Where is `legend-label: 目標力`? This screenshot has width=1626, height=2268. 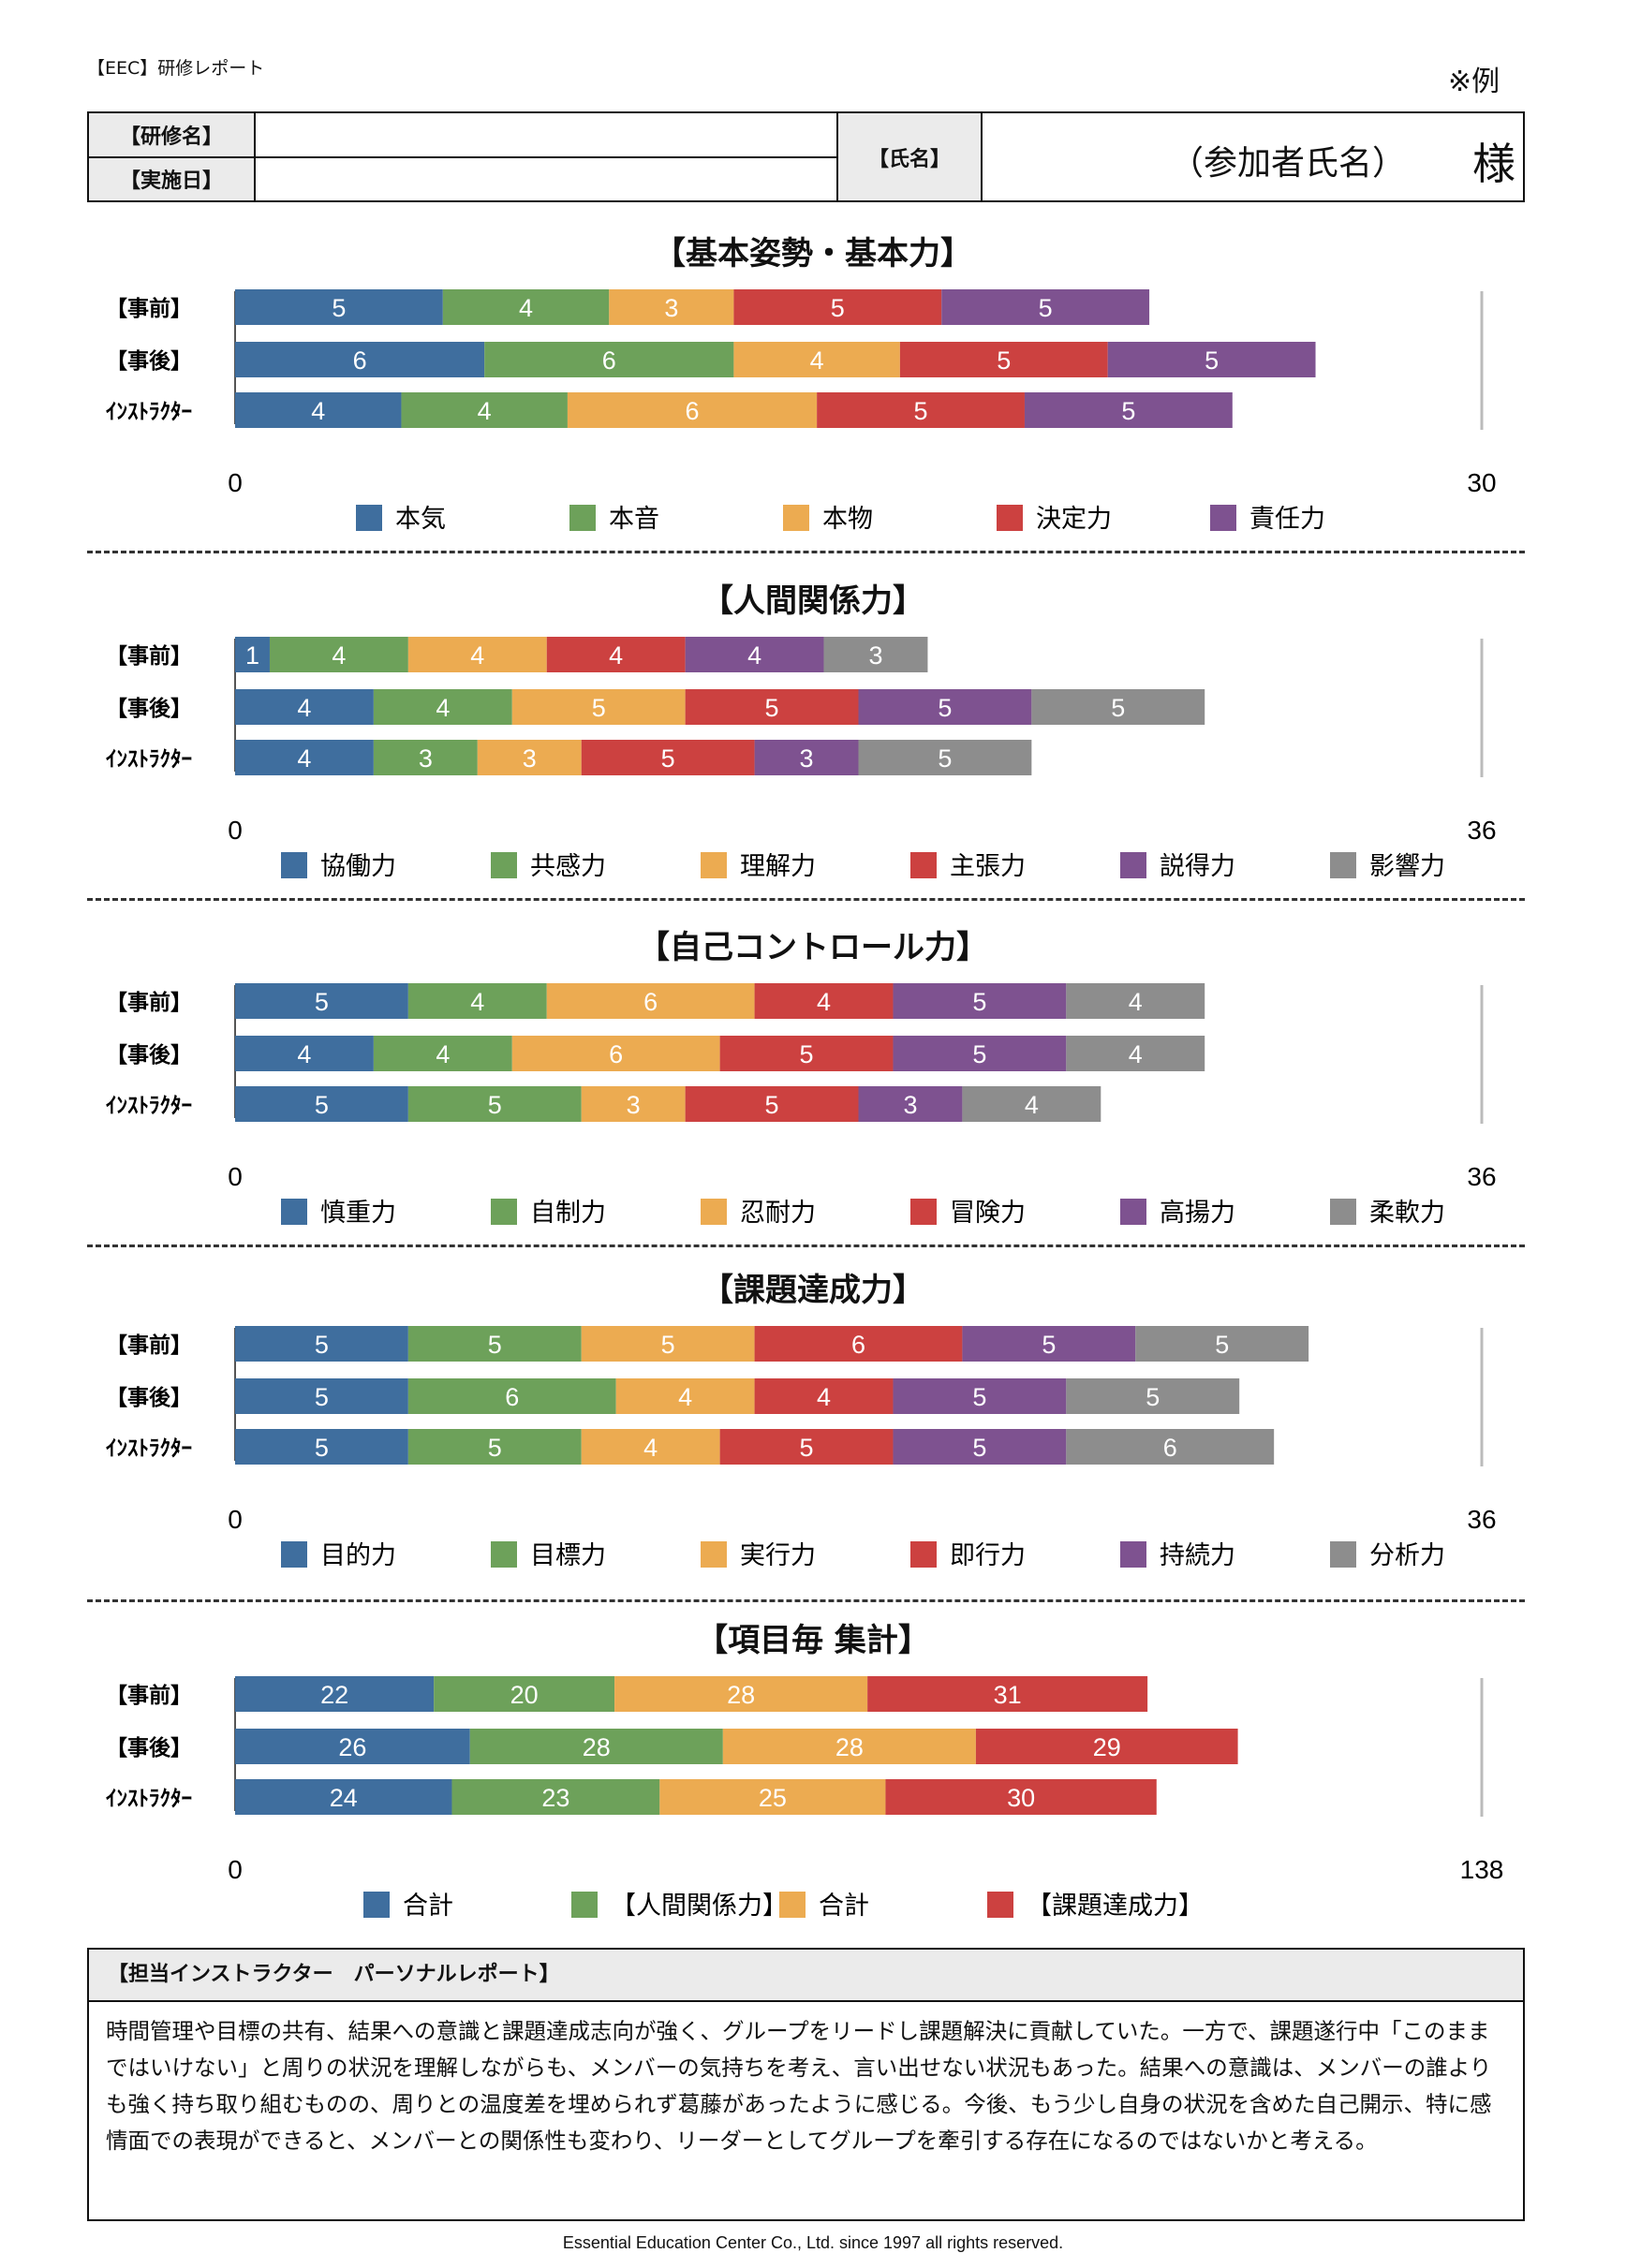
legend-label: 目標力 is located at coordinates (568, 1555).